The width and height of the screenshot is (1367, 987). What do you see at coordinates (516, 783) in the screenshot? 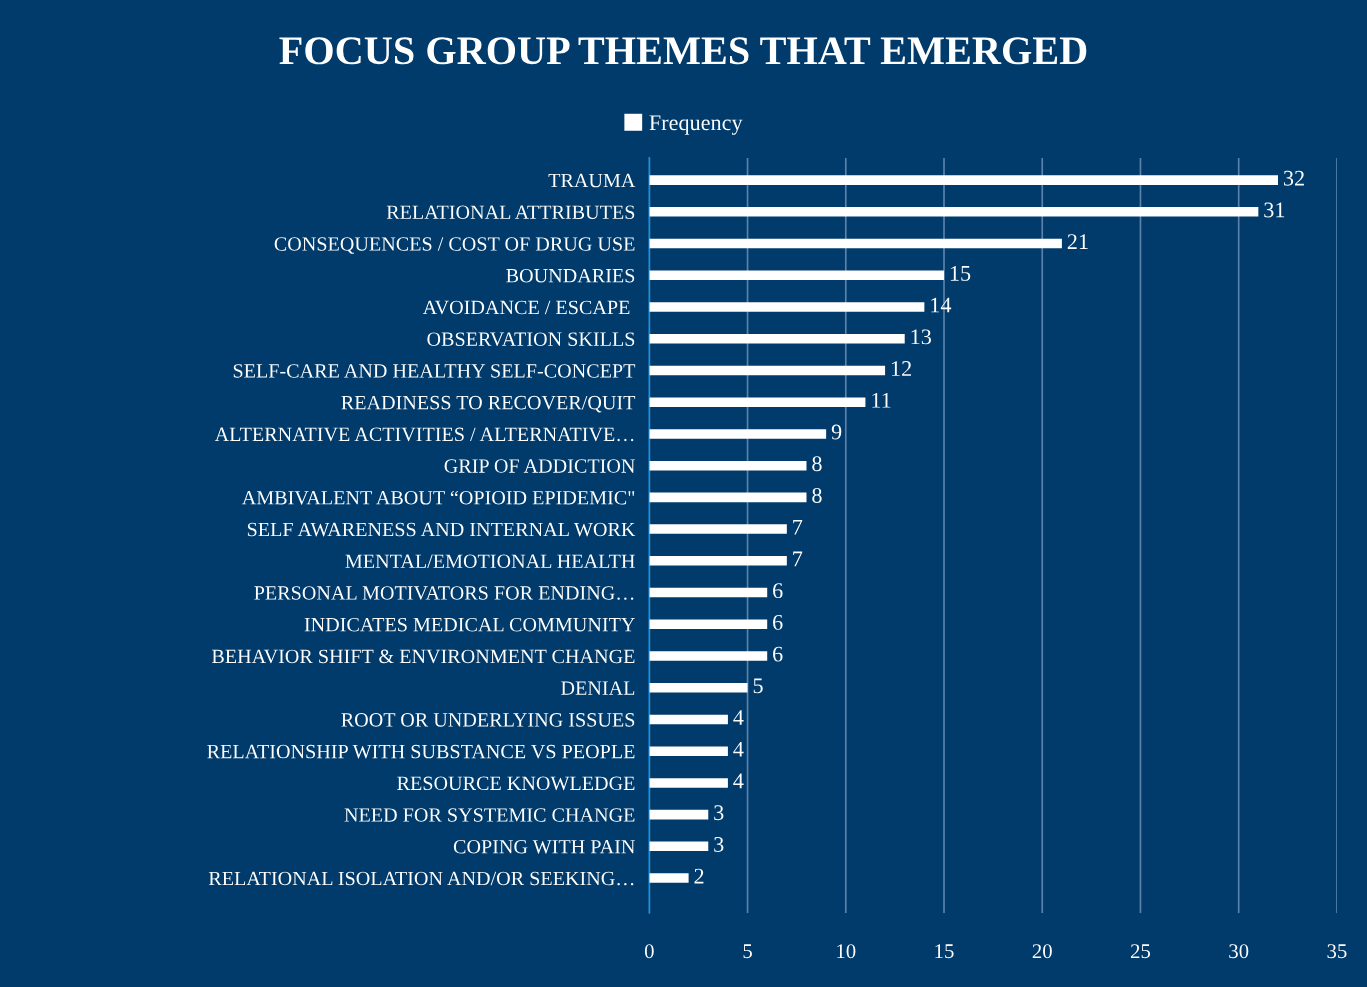
I see `y-tick-label: RESOURCE KNOWLEDGE` at bounding box center [516, 783].